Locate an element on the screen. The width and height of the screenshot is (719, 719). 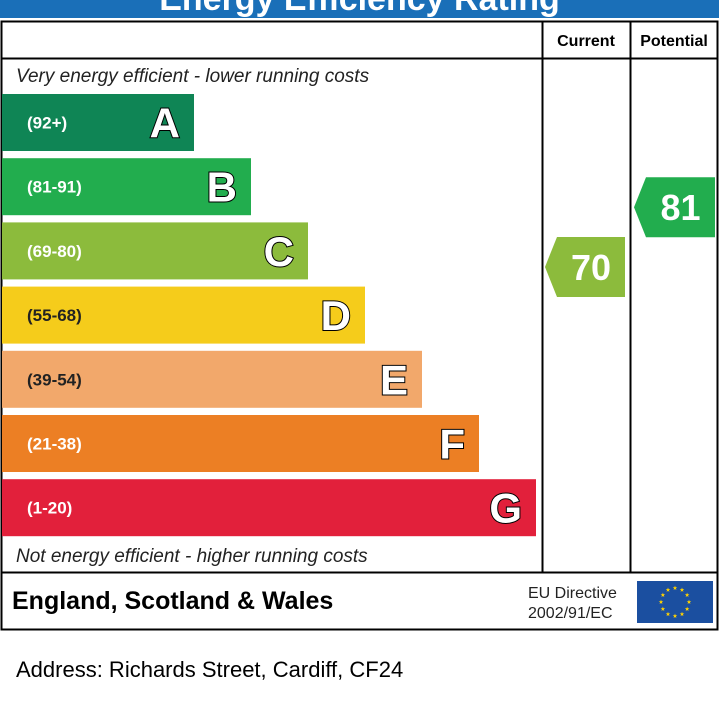
potential-rating-shape is located at coordinates (674, 207).